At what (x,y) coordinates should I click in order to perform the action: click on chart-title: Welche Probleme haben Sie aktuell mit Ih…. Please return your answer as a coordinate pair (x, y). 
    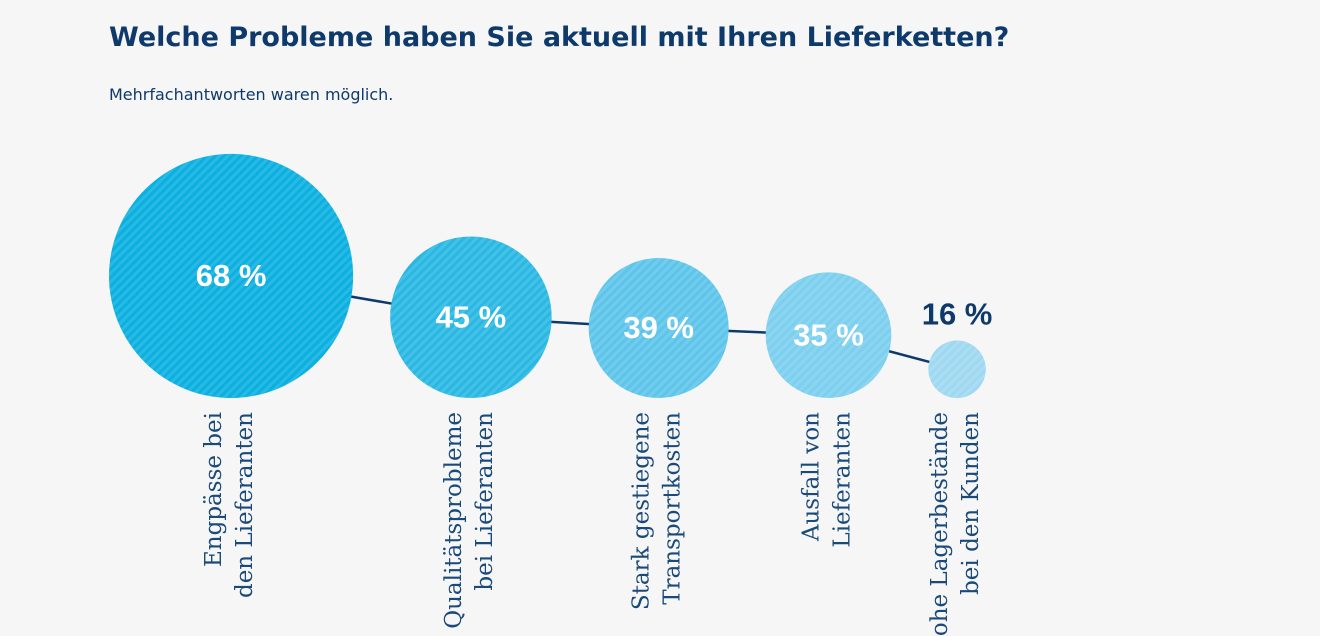
    Looking at the image, I should click on (559, 37).